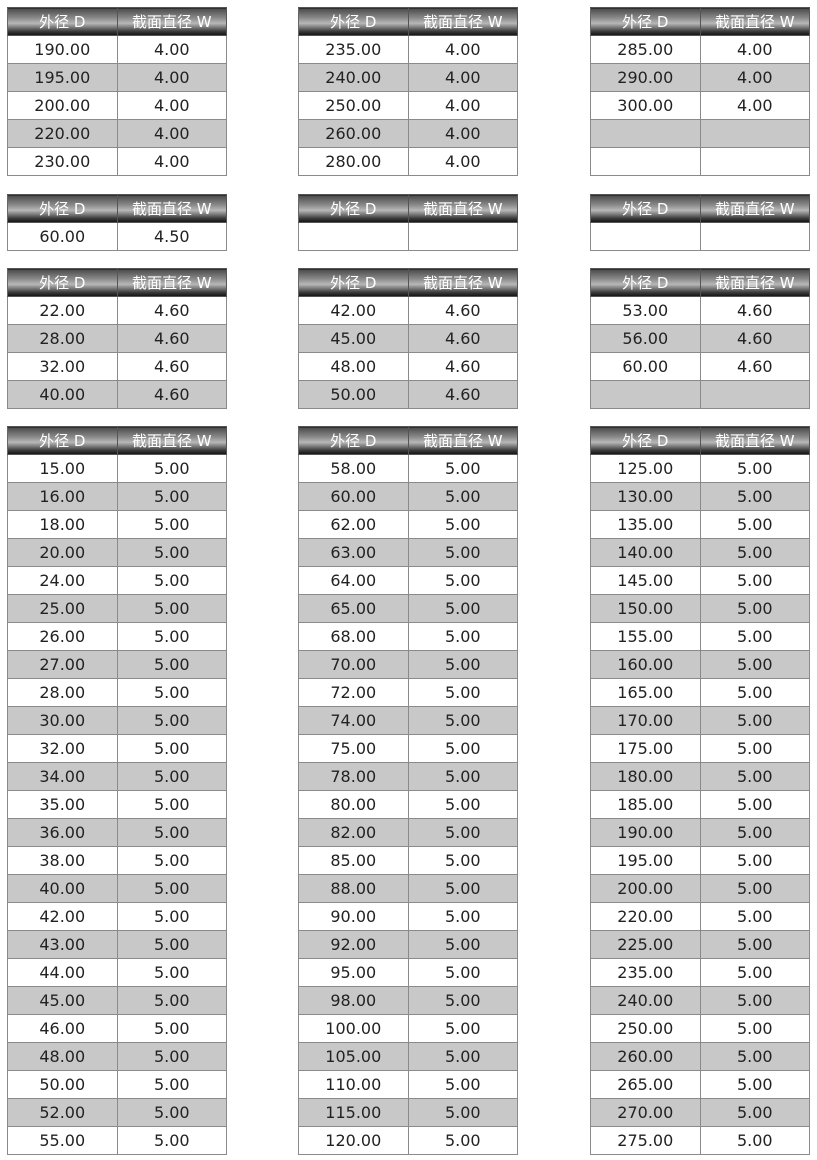 The image size is (817, 1160). What do you see at coordinates (117, 394) in the screenshot?
I see `table-row: 40.00 4.60` at bounding box center [117, 394].